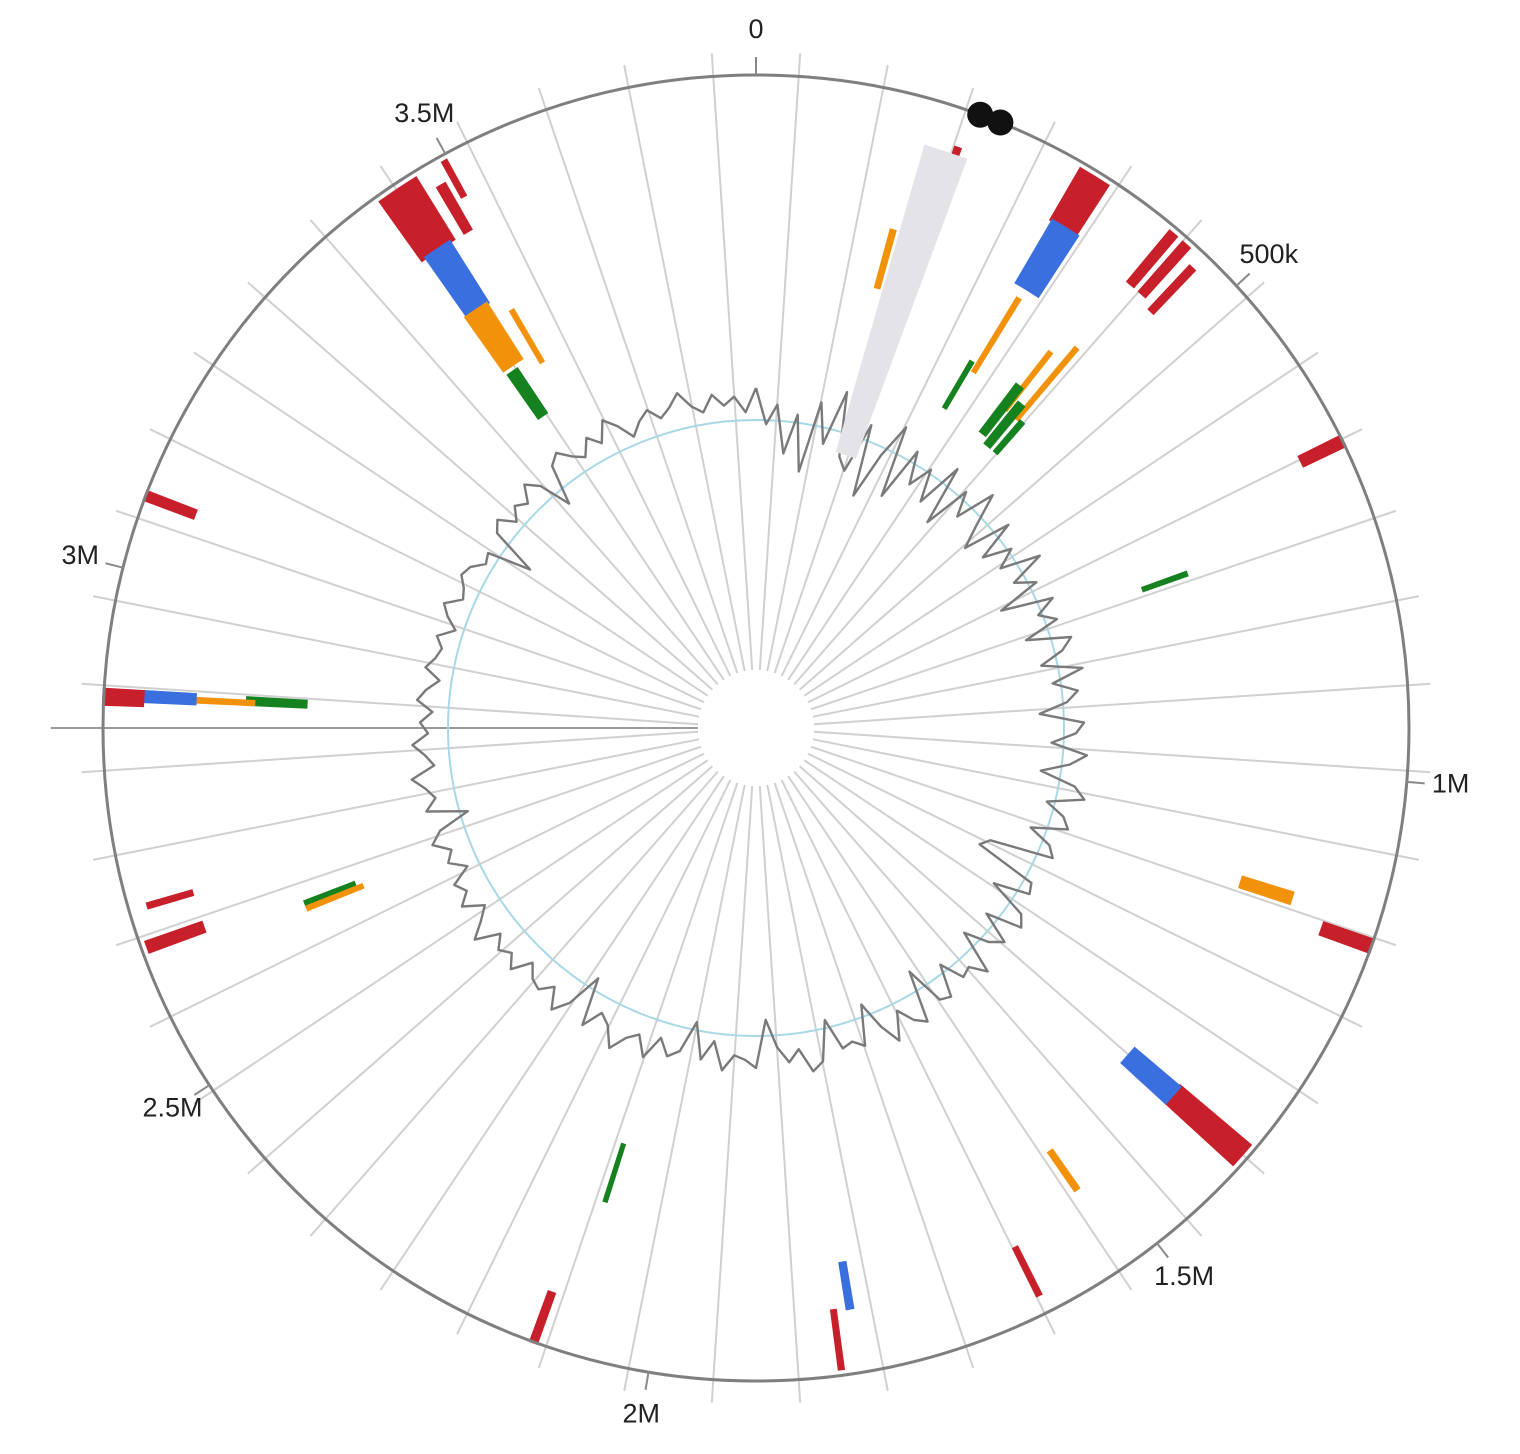  What do you see at coordinates (1184, 1276) in the screenshot?
I see `tick-label: 1.5M` at bounding box center [1184, 1276].